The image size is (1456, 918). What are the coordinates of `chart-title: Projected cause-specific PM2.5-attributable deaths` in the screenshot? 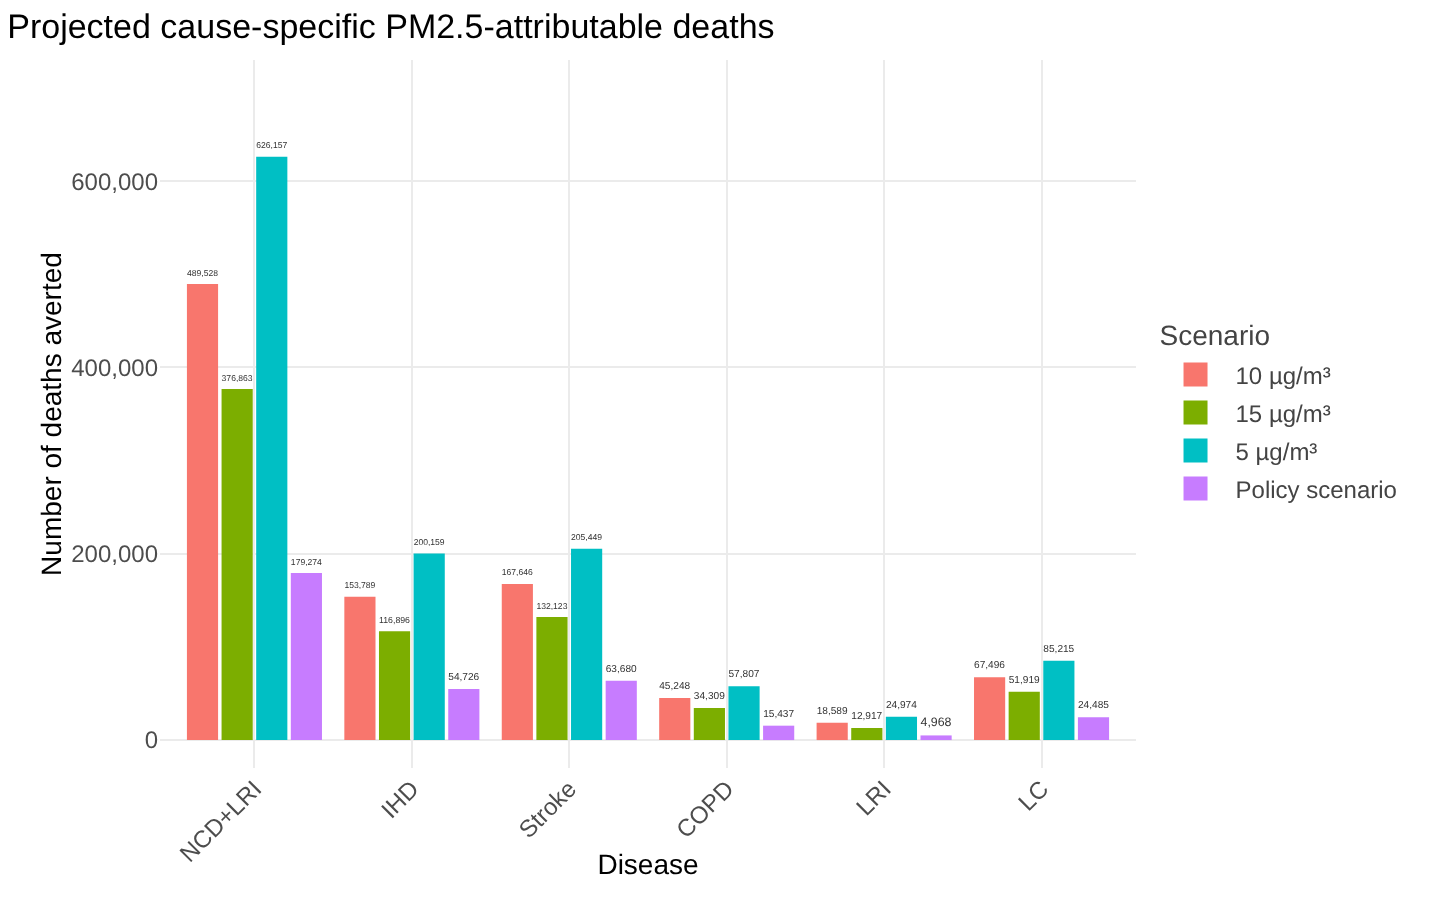 It's located at (391, 26).